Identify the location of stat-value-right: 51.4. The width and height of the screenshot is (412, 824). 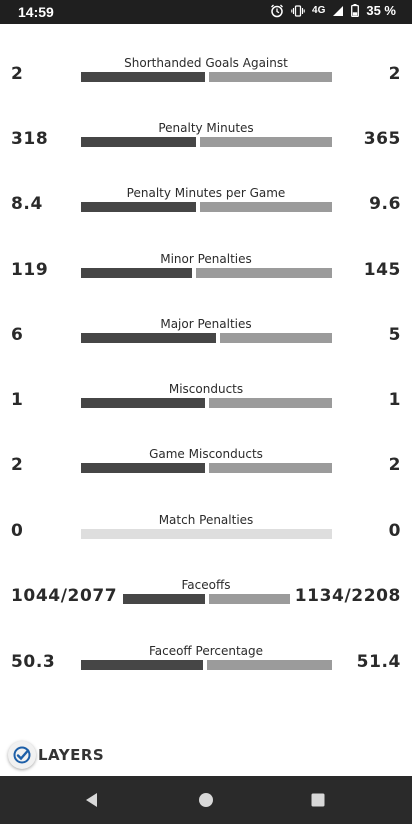
(378, 662).